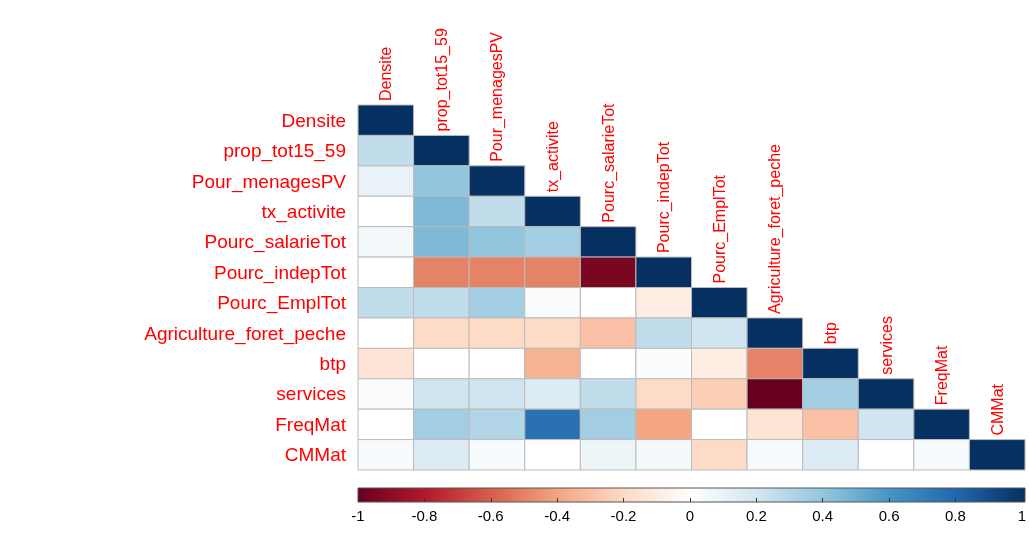  I want to click on color-bar-label: -0.2, so click(623, 515).